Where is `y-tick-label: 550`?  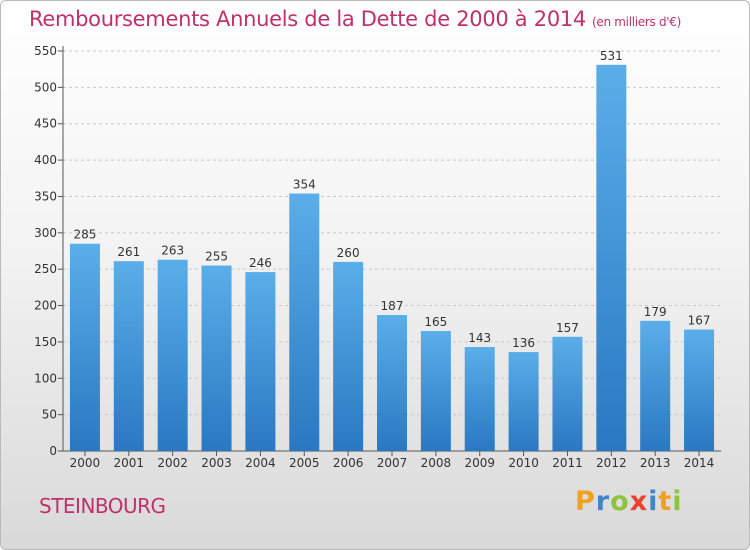
y-tick-label: 550 is located at coordinates (45, 51).